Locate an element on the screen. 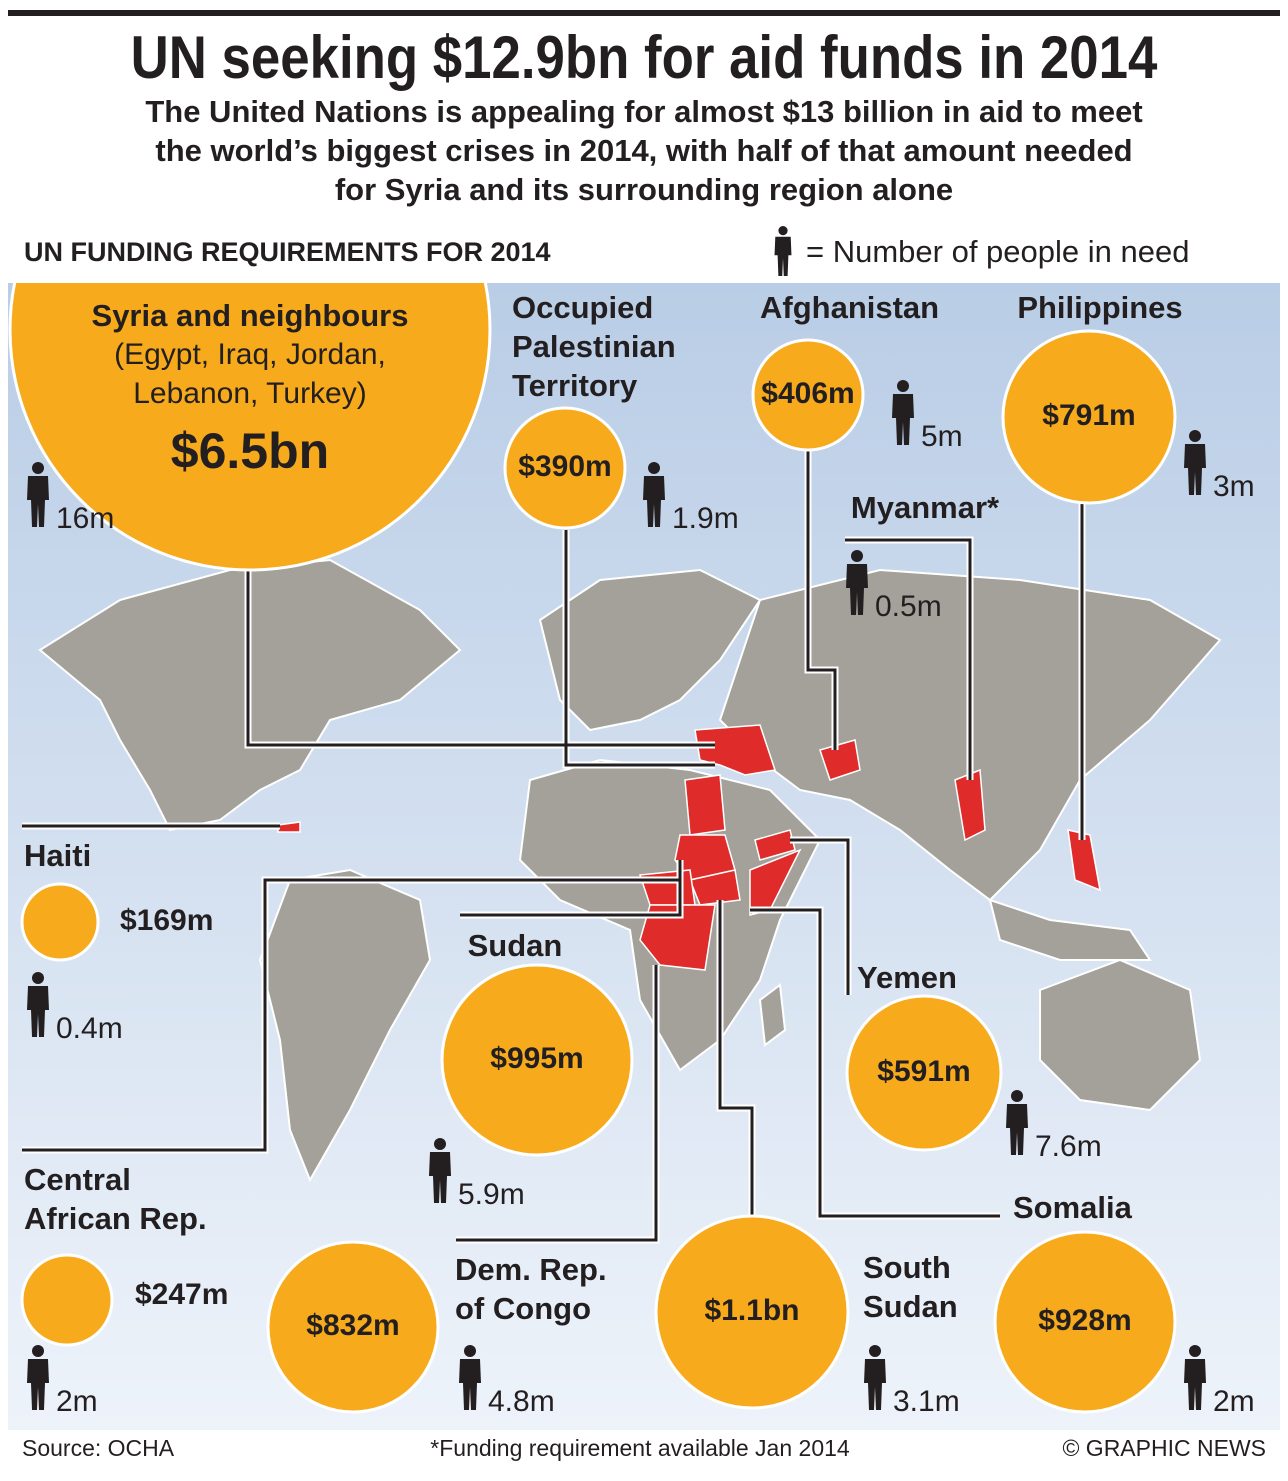 The width and height of the screenshot is (1288, 1481). south-sudan is located at coordinates (714, 887).